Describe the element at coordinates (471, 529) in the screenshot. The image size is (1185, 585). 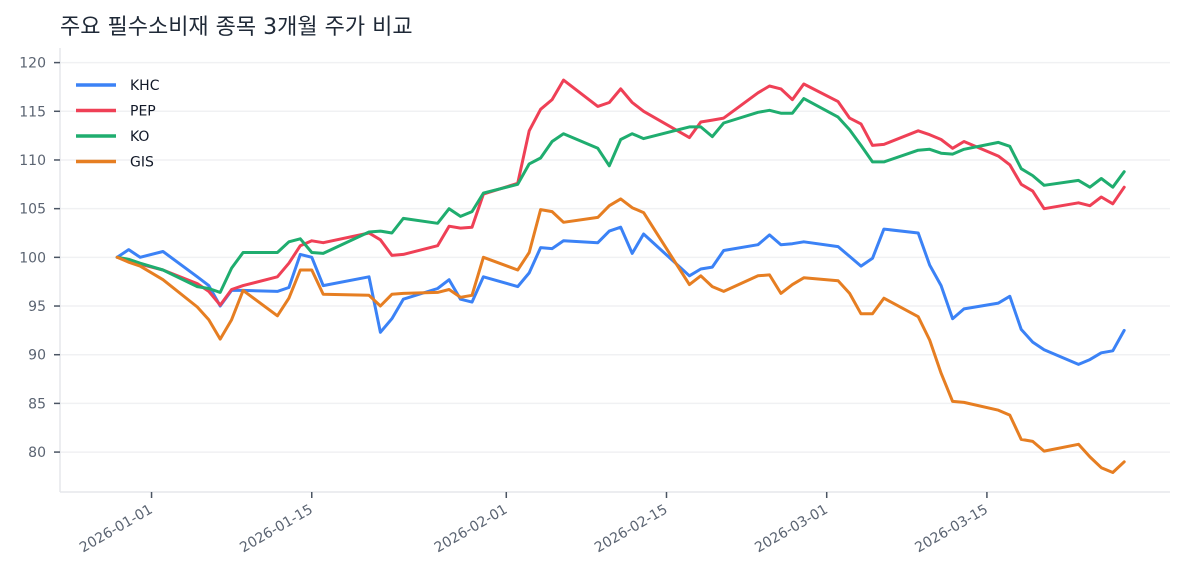
I see `x-tick-label: 2026-02-01` at that location.